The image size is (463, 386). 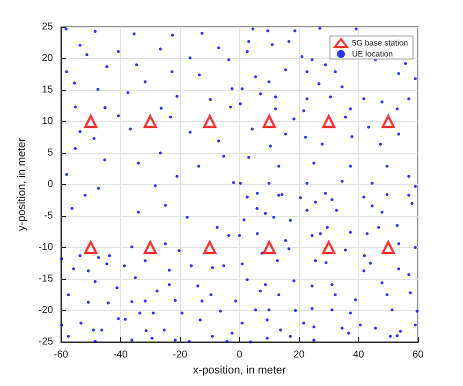 What do you see at coordinates (46, 342) in the screenshot?
I see `y-tick-label: -25` at bounding box center [46, 342].